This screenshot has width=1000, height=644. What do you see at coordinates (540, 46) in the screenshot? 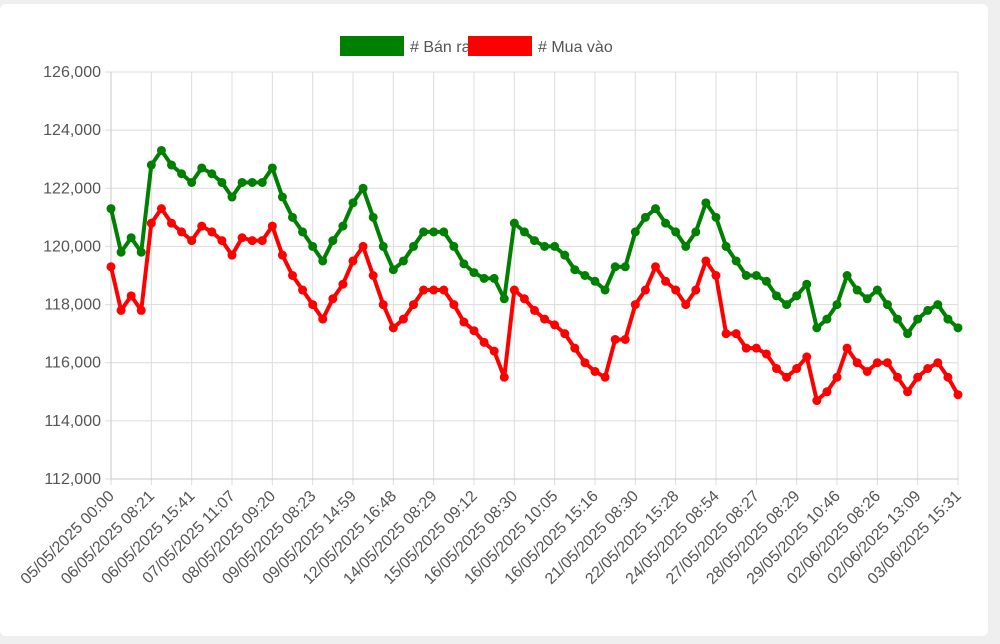
I see `legend-item-1: # Mua vào` at bounding box center [540, 46].